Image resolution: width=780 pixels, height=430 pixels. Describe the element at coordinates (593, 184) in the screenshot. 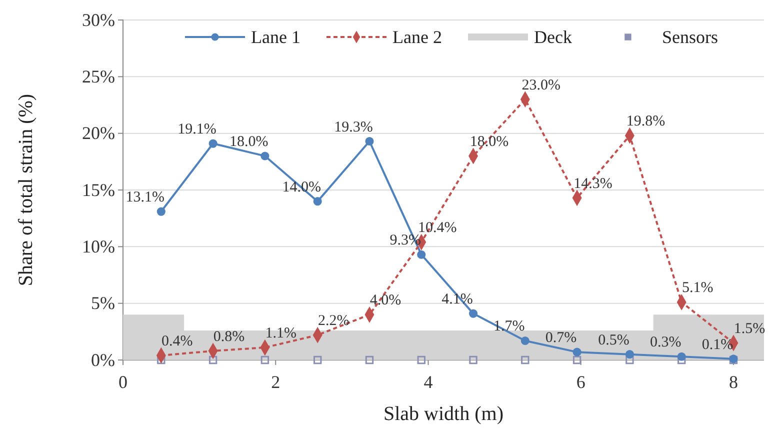

I see `data-label: 14.3%` at that location.